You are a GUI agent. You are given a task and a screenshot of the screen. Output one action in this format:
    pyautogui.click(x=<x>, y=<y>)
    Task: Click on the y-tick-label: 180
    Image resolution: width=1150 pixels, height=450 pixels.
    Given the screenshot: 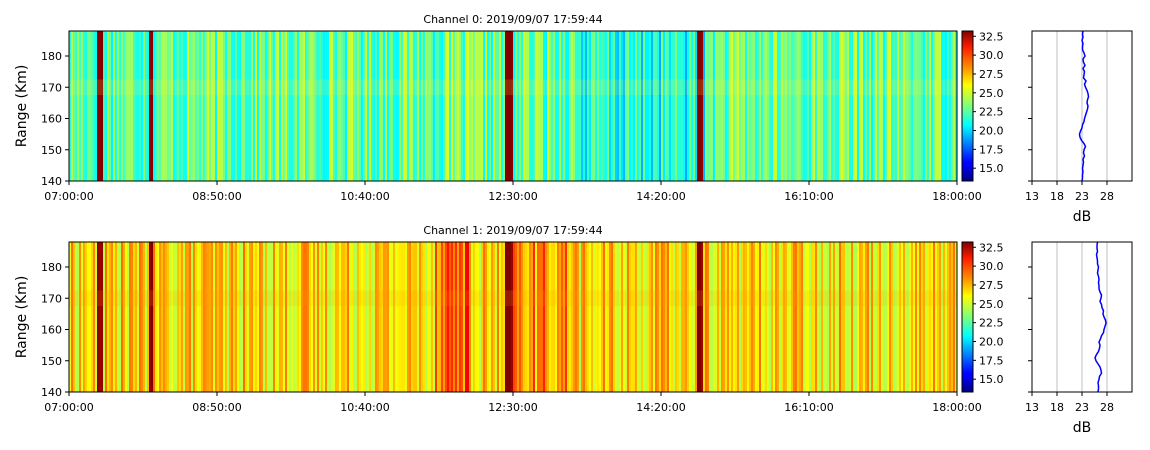 What is the action you would take?
    pyautogui.click(x=51, y=56)
    